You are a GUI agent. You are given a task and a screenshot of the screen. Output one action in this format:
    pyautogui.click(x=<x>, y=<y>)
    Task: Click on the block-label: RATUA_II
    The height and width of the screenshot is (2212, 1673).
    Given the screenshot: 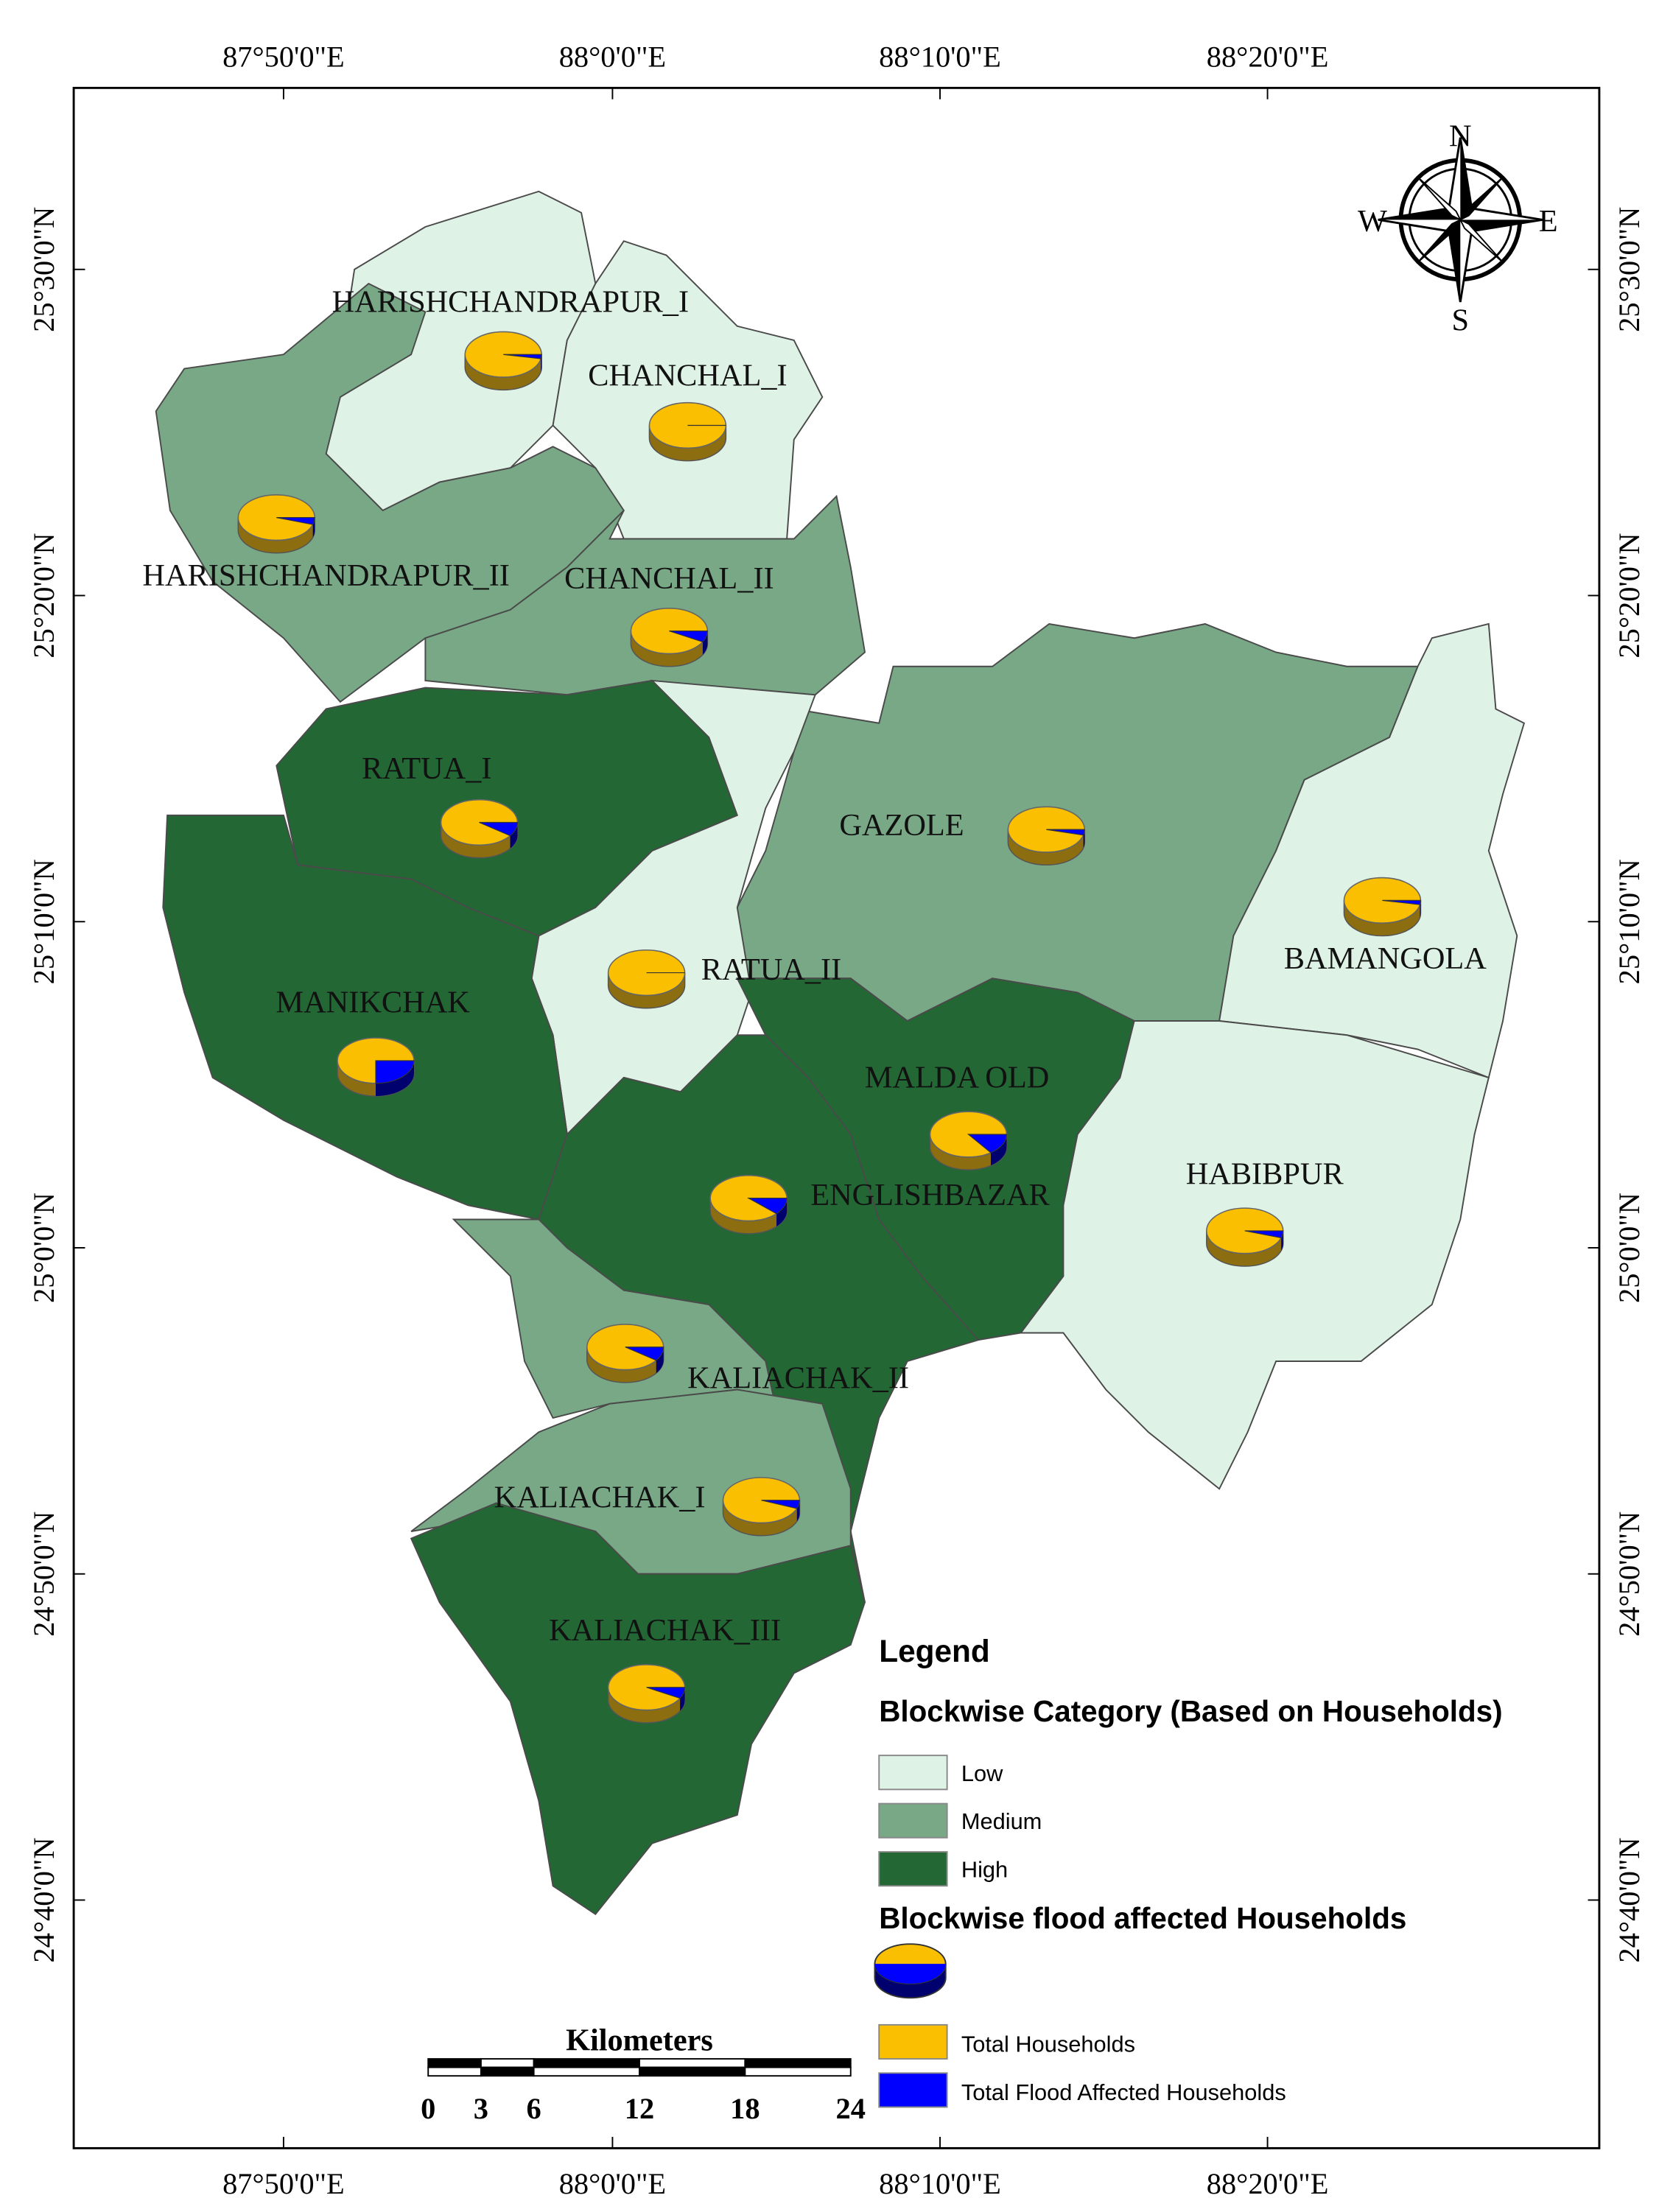 What is the action you would take?
    pyautogui.click(x=771, y=969)
    